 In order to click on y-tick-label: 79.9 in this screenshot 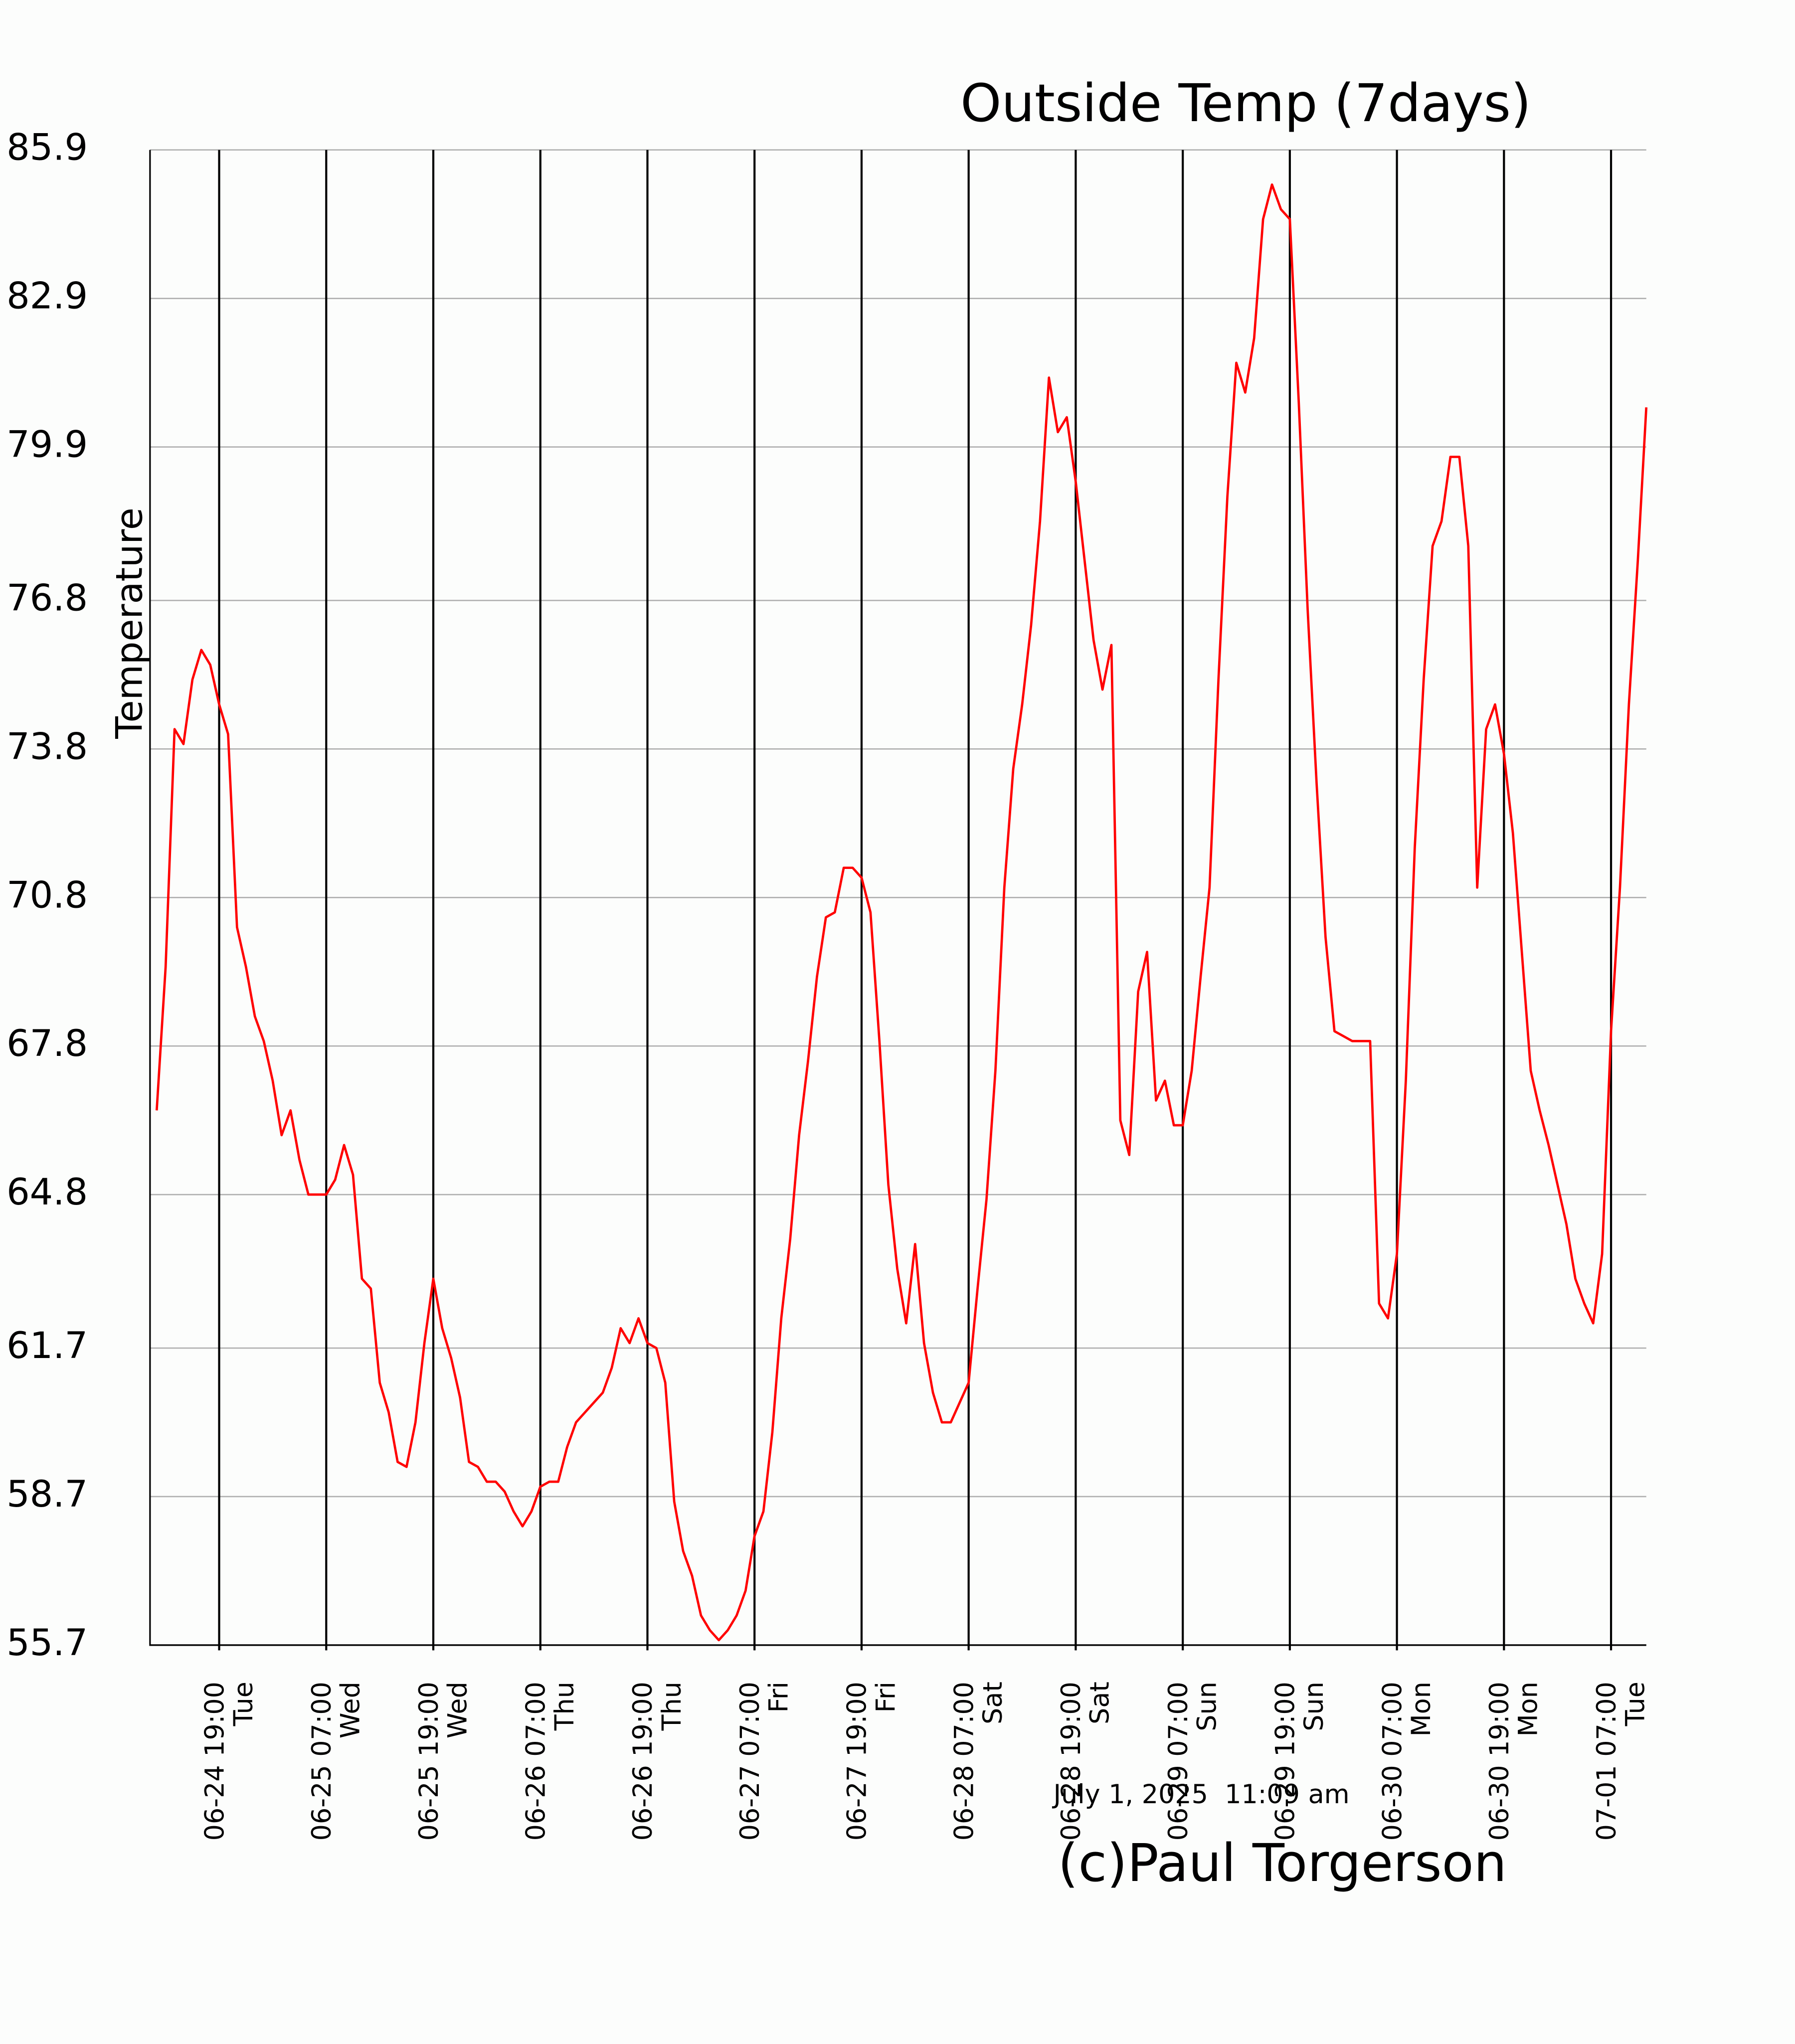, I will do `click(47, 445)`.